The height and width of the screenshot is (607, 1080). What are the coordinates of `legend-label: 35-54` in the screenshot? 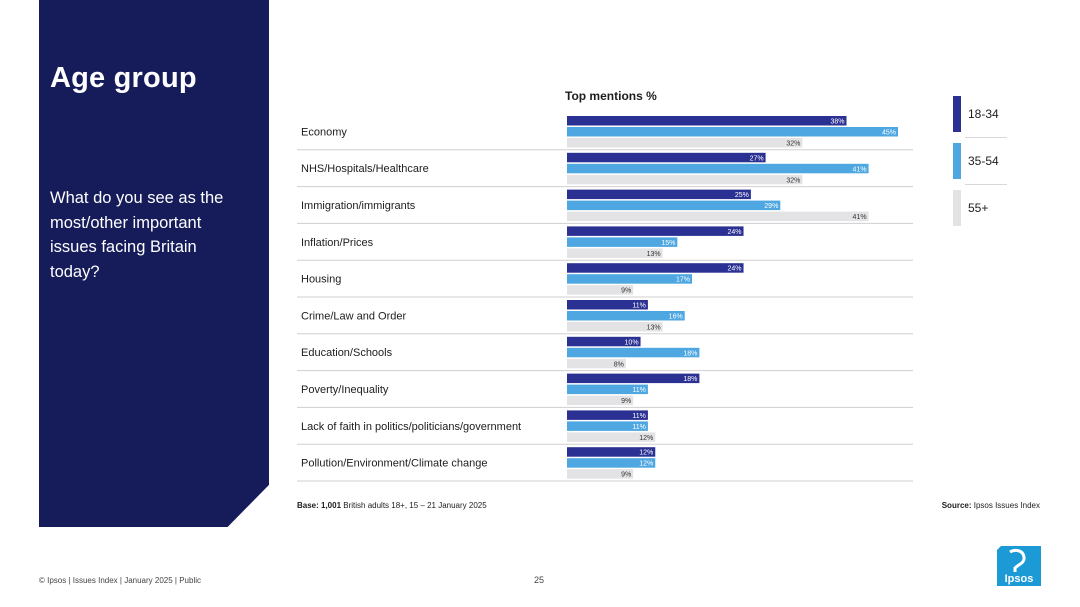 It's located at (983, 161).